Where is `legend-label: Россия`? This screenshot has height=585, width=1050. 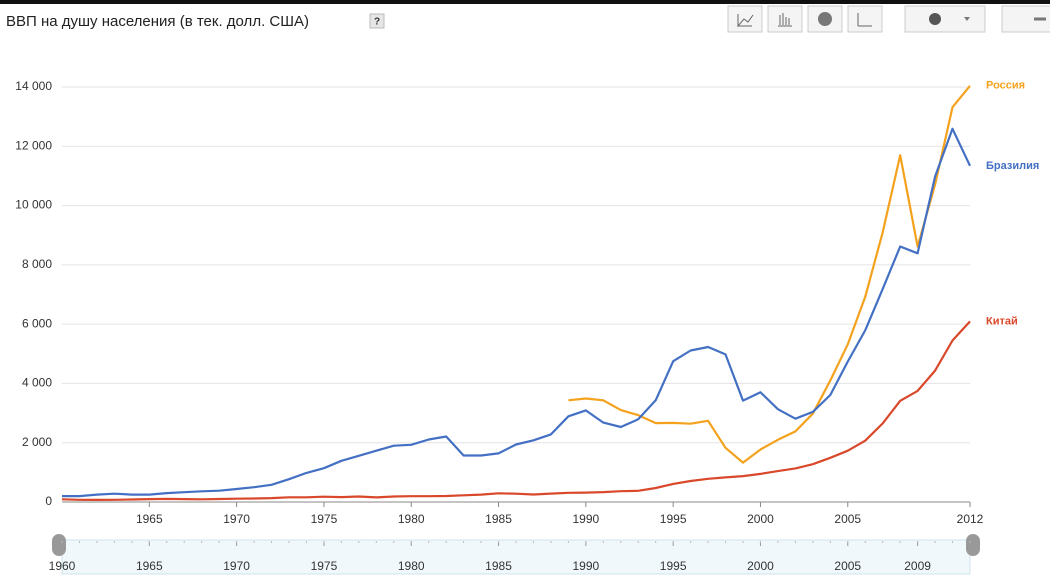
legend-label: Россия is located at coordinates (1005, 86).